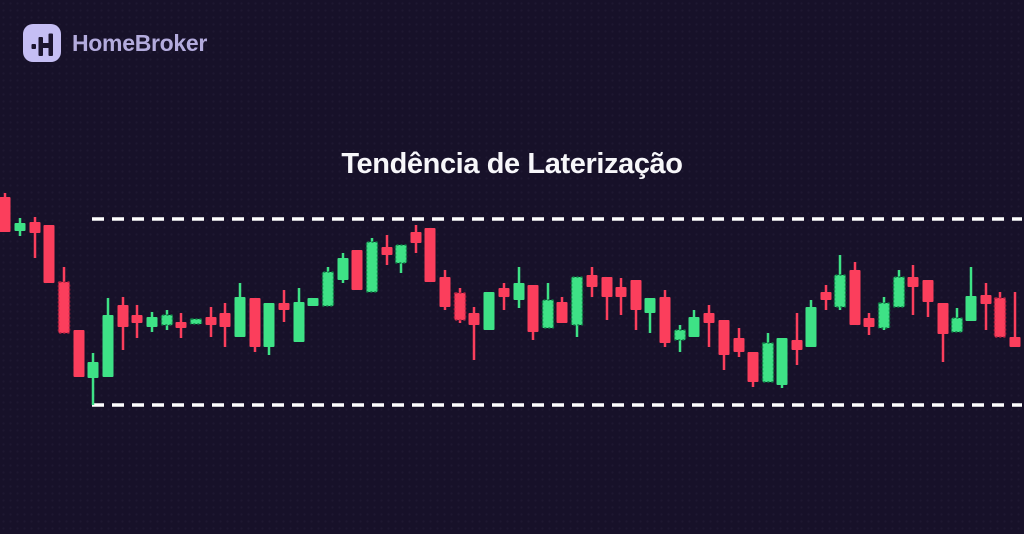  What do you see at coordinates (512, 164) in the screenshot?
I see `page-title: Tendência de Laterização` at bounding box center [512, 164].